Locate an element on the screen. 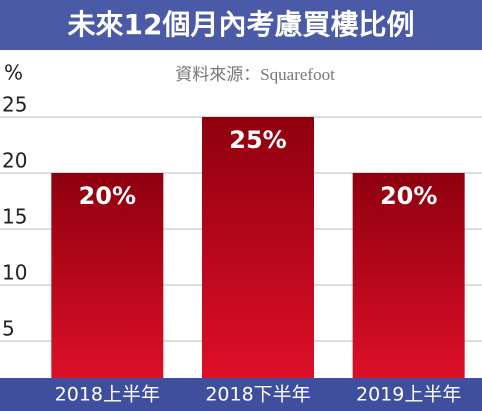 Image resolution: width=482 pixels, height=411 pixels. y-tick-label: 15 is located at coordinates (14, 217).